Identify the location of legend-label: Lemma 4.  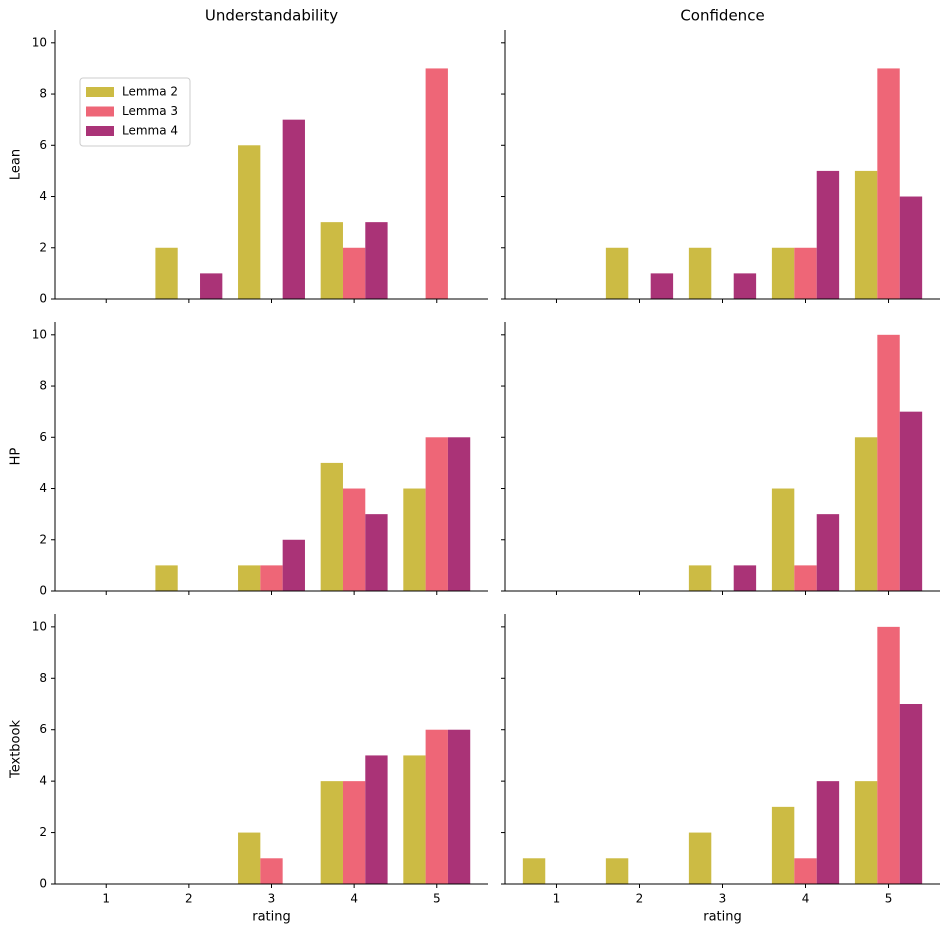
(150, 131).